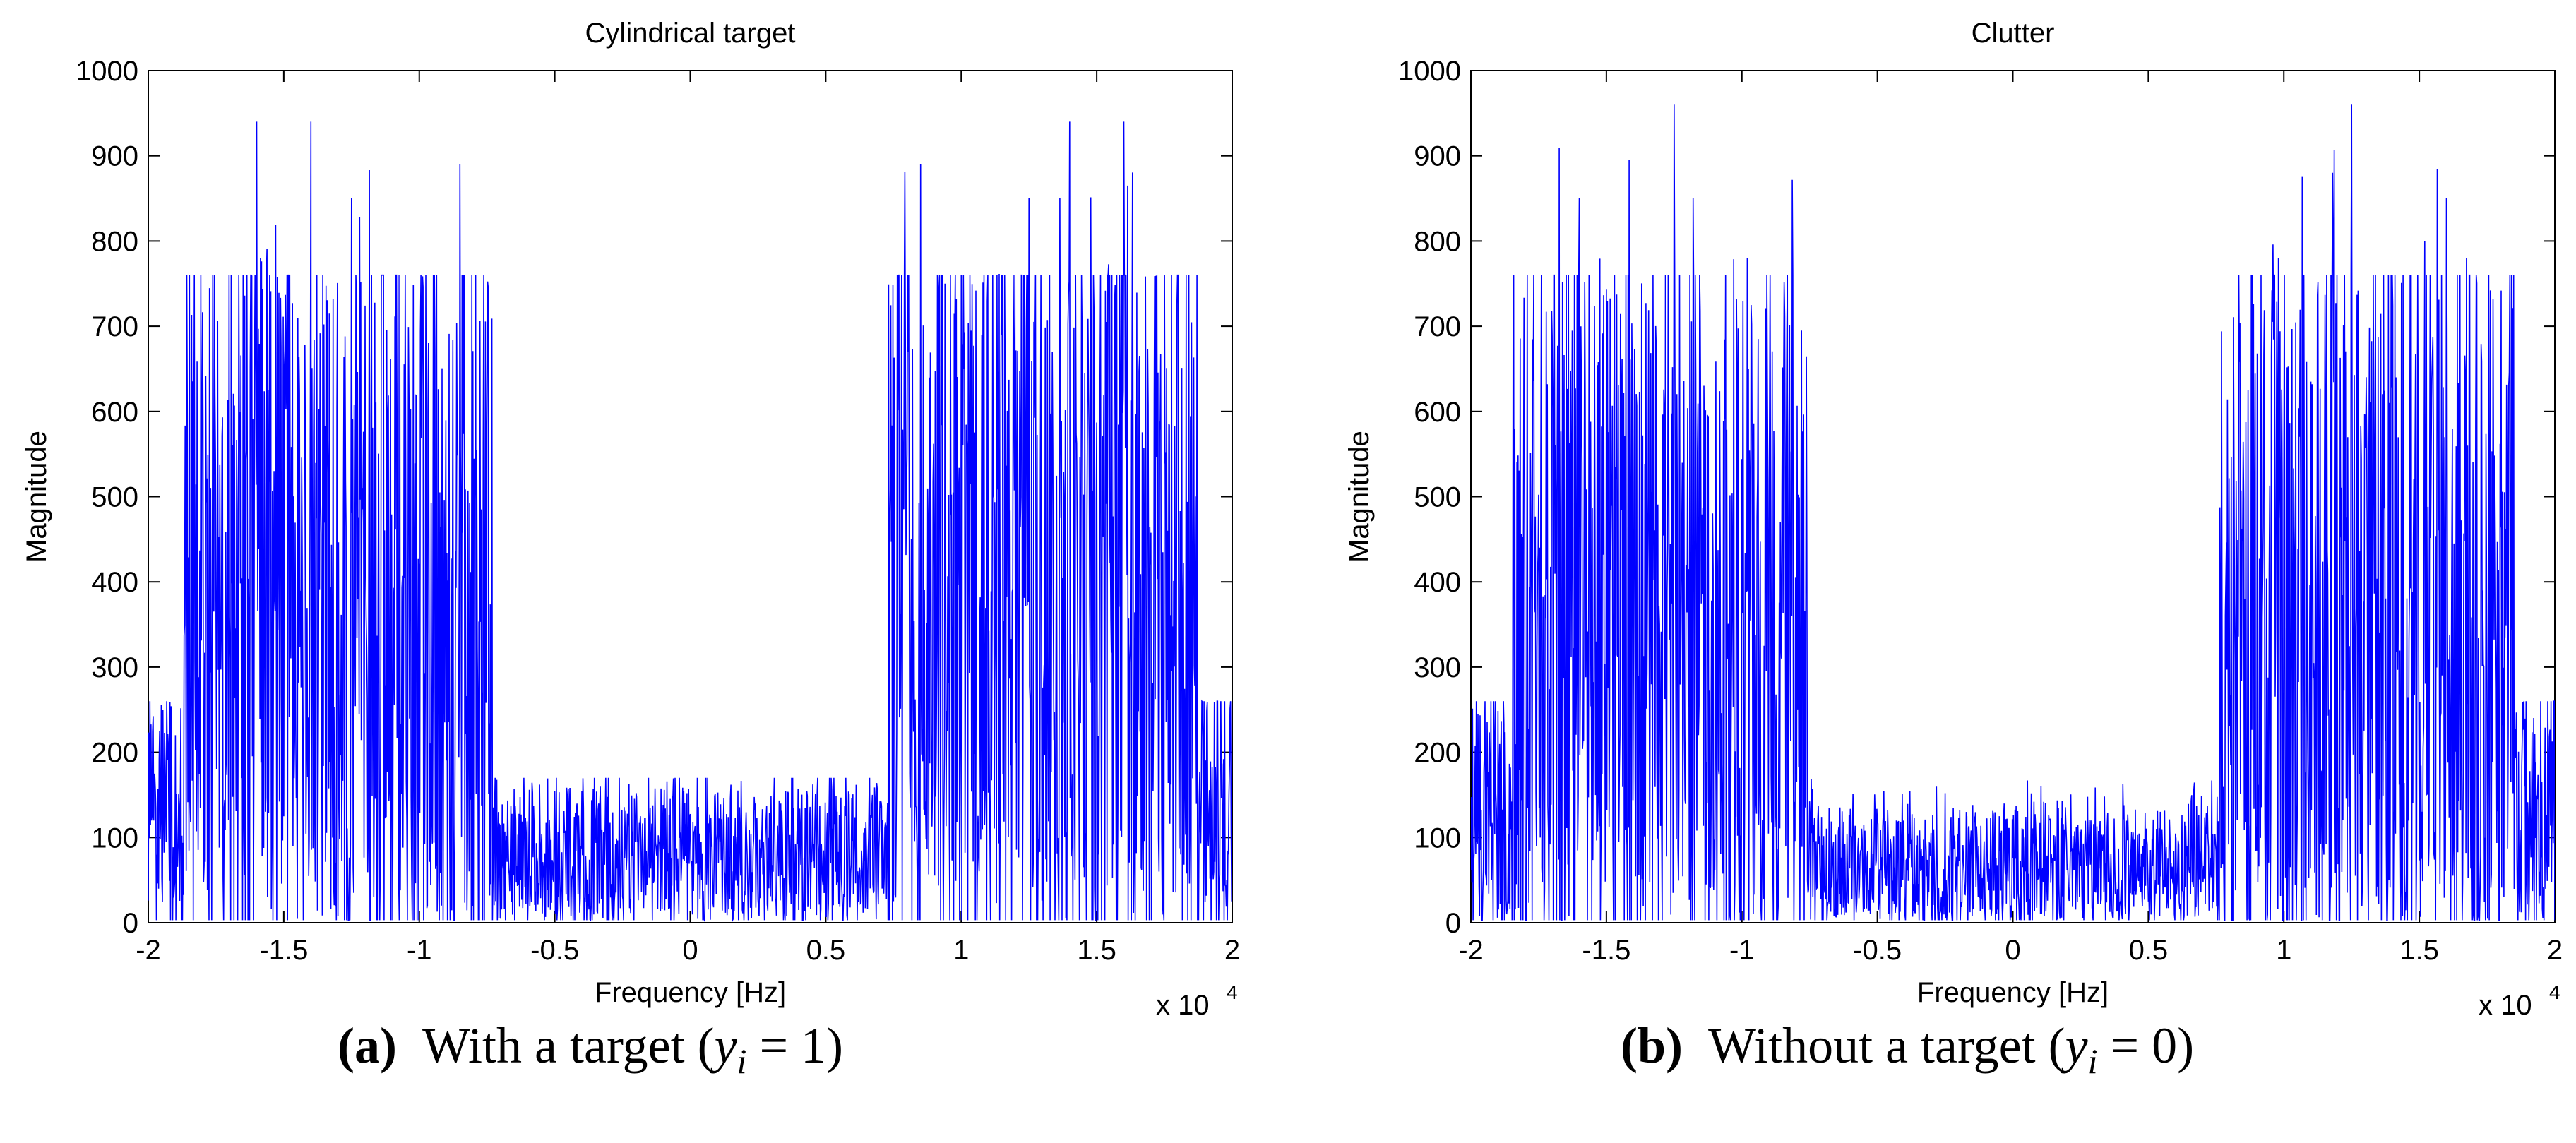  I want to click on chart-title: Clutter, so click(2013, 33).